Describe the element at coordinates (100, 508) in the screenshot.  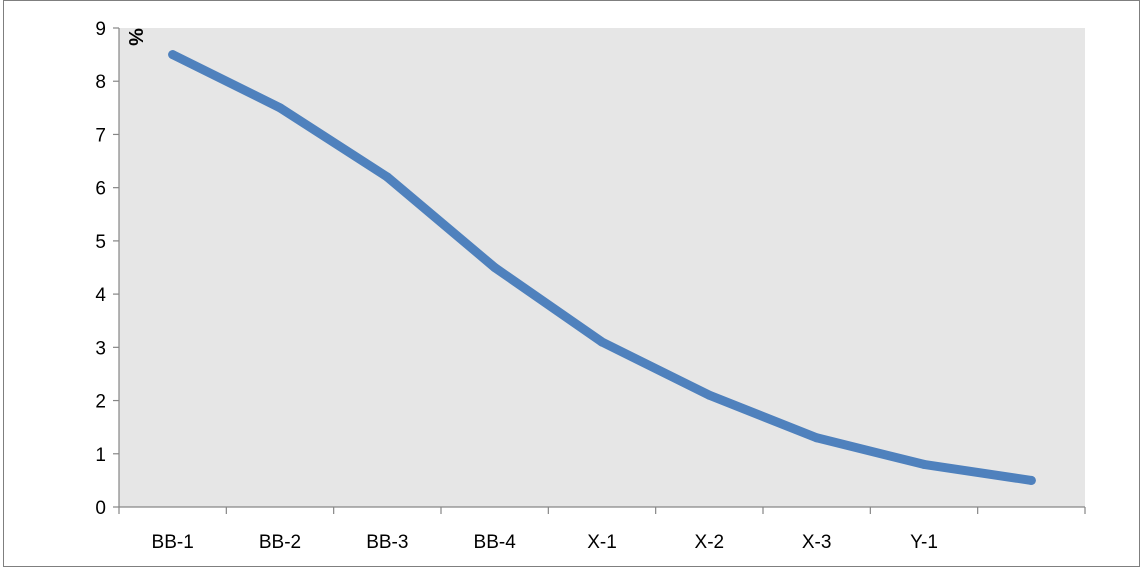
I see `y-tick-label: 0` at that location.